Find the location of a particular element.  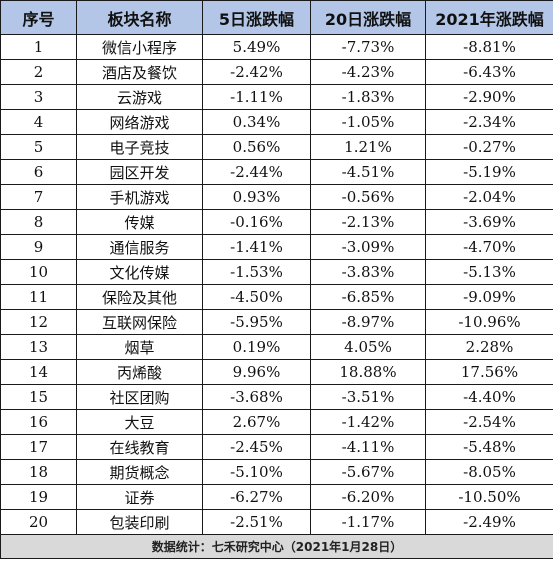

sector-name: 大豆 is located at coordinates (139, 422).